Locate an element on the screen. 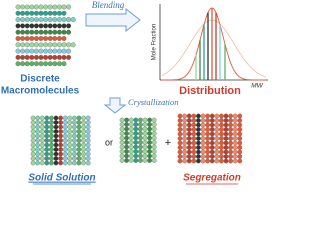 This screenshot has height=240, width=320. x-axis-label: MW is located at coordinates (257, 86).